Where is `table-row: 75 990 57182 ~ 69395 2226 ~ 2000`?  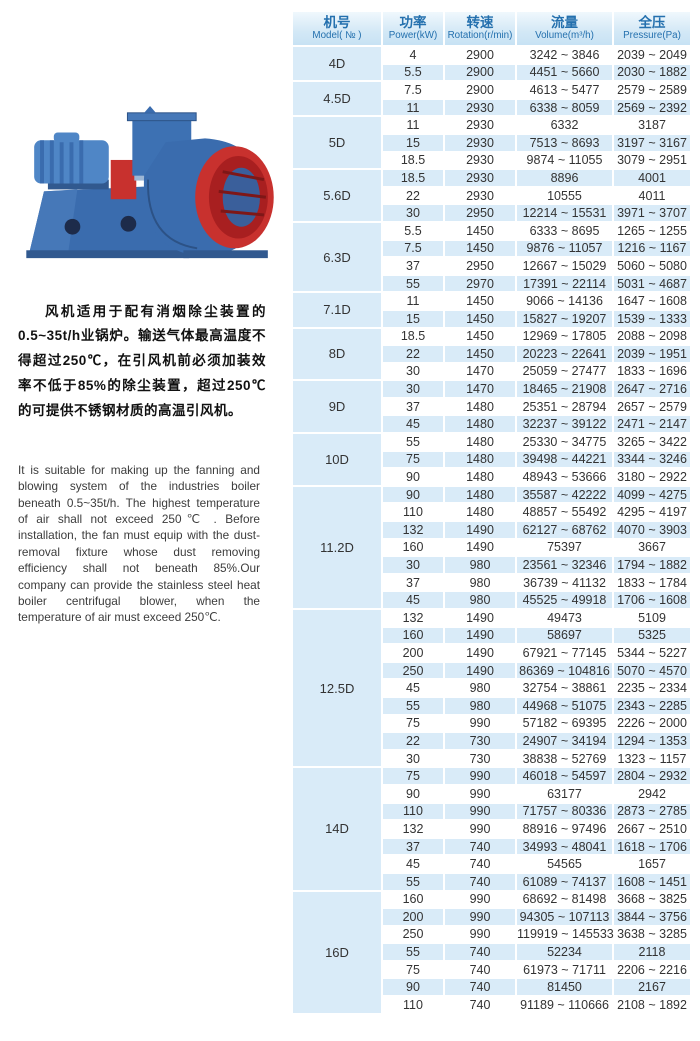
table-row: 75 990 57182 ~ 69395 2226 ~ 2000 is located at coordinates (491, 723).